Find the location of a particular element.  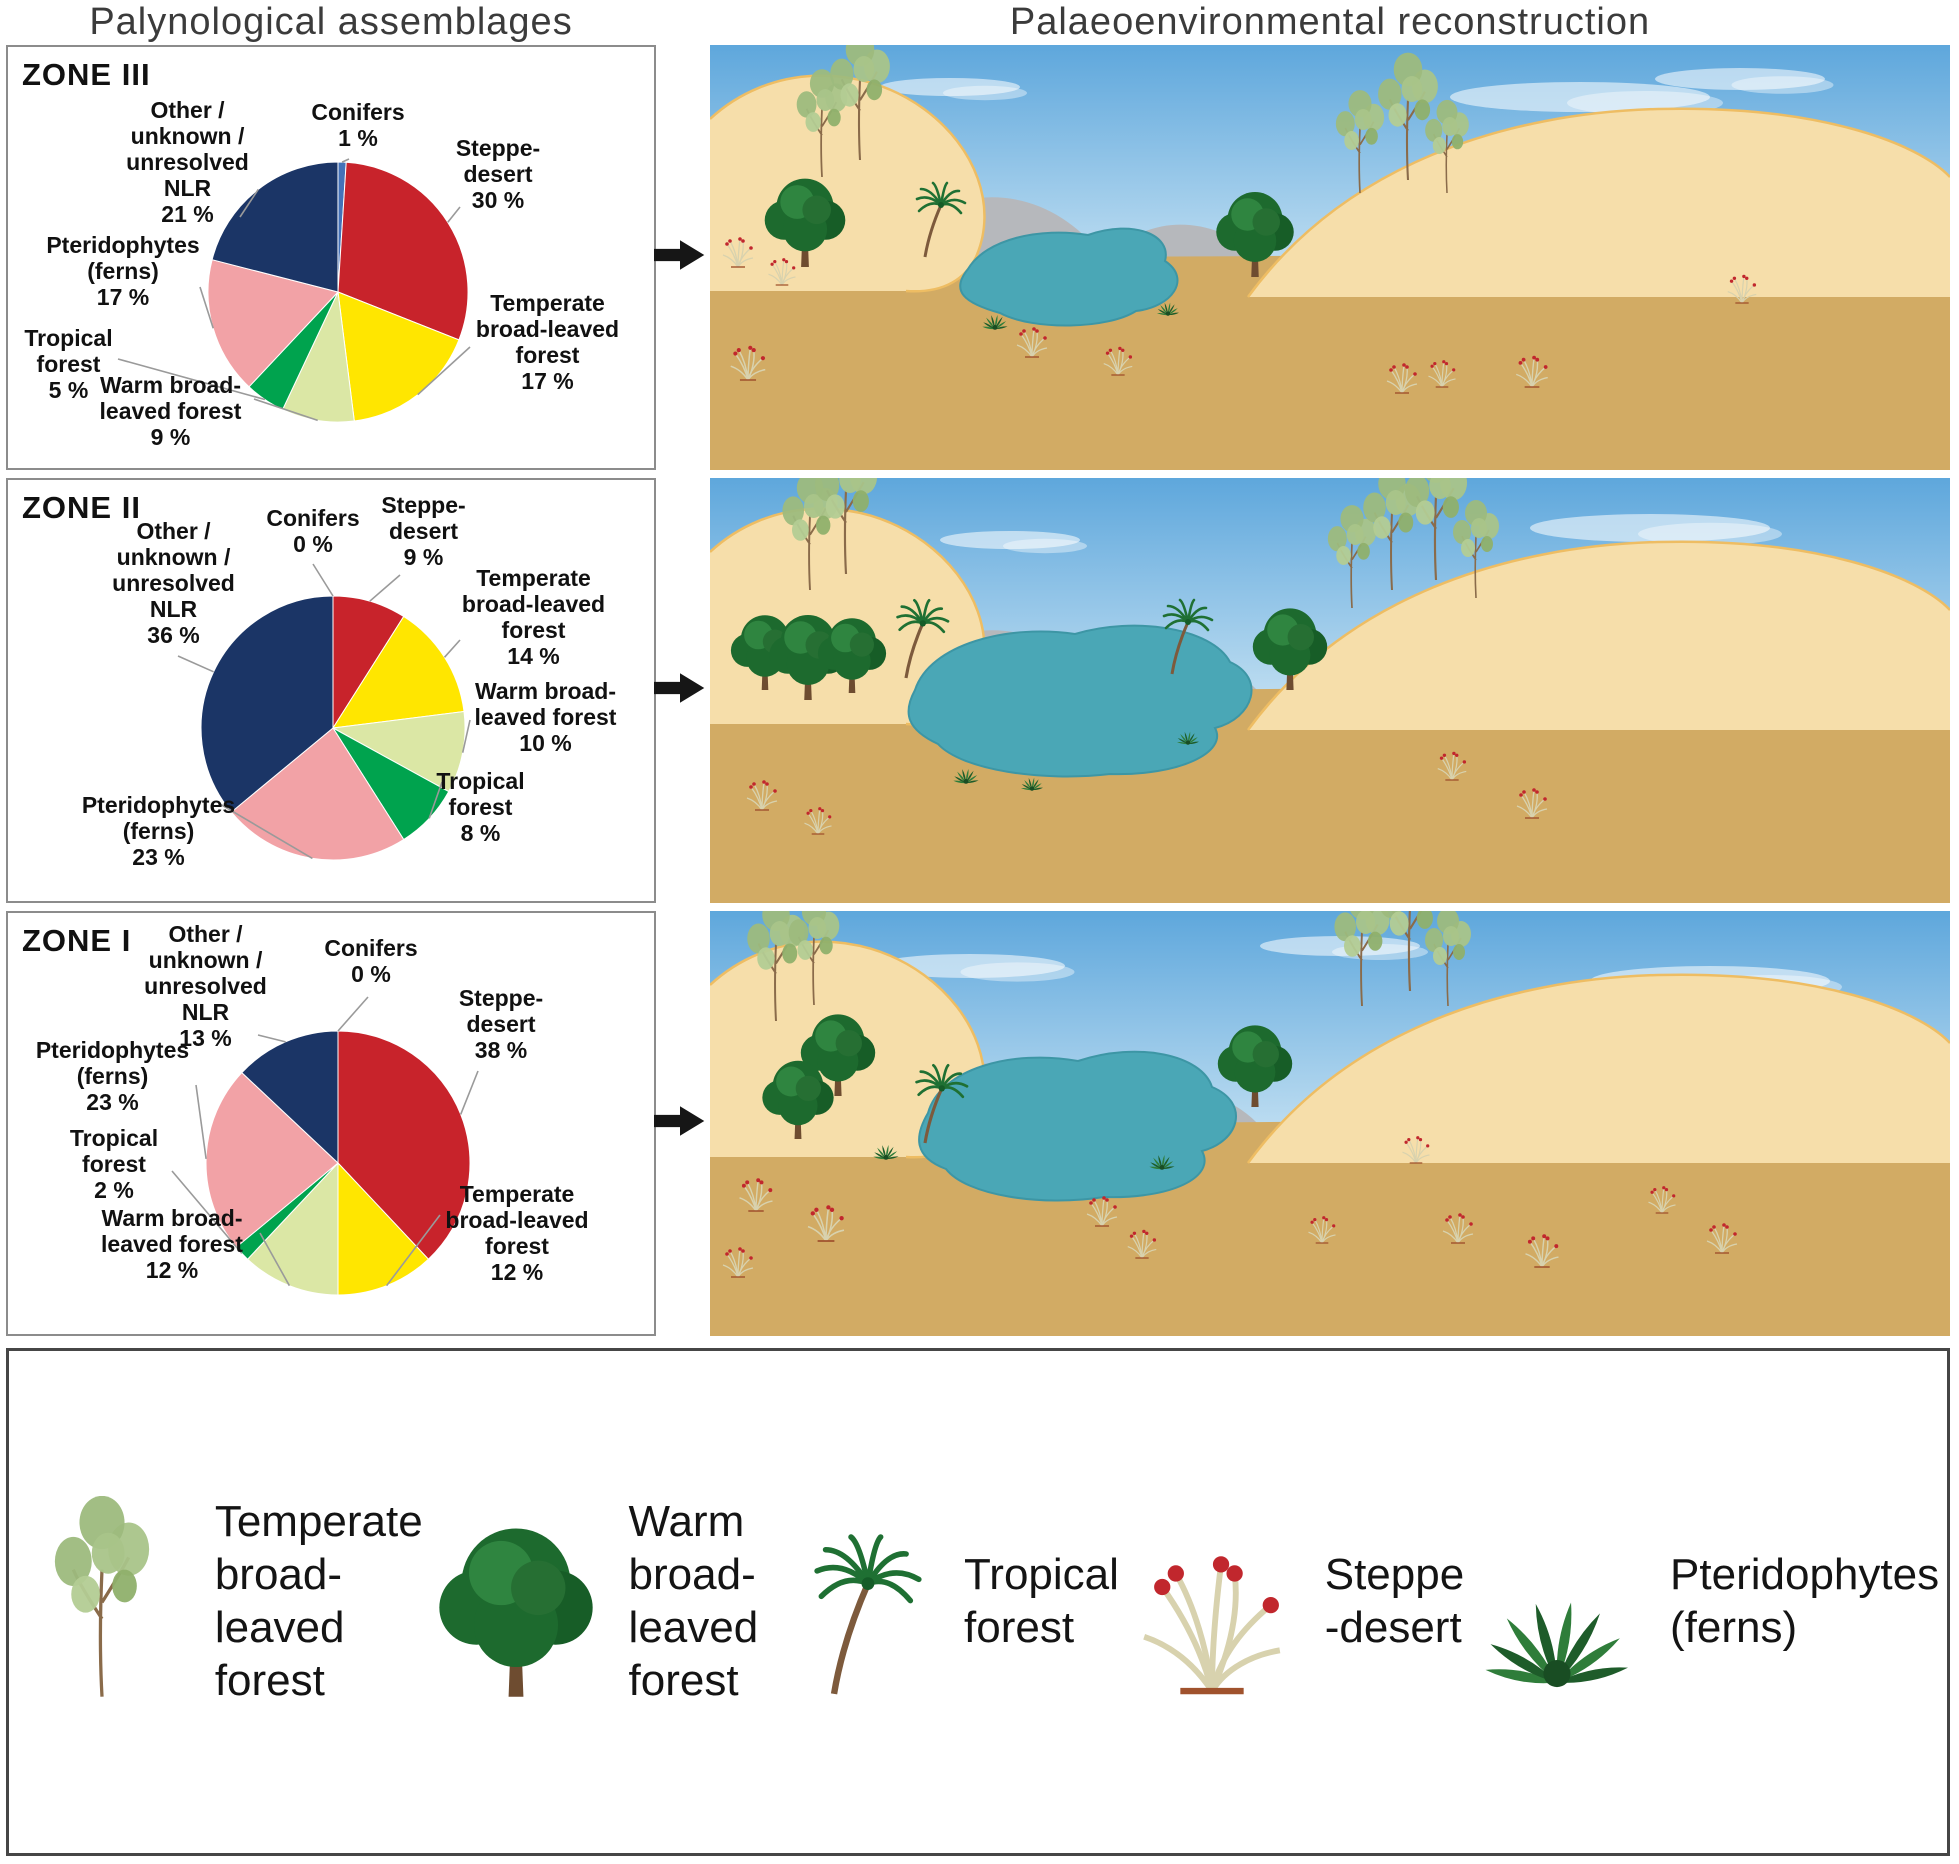

legend-label-tropical-forest: Tropical forest is located at coordinates (1041, 1601).